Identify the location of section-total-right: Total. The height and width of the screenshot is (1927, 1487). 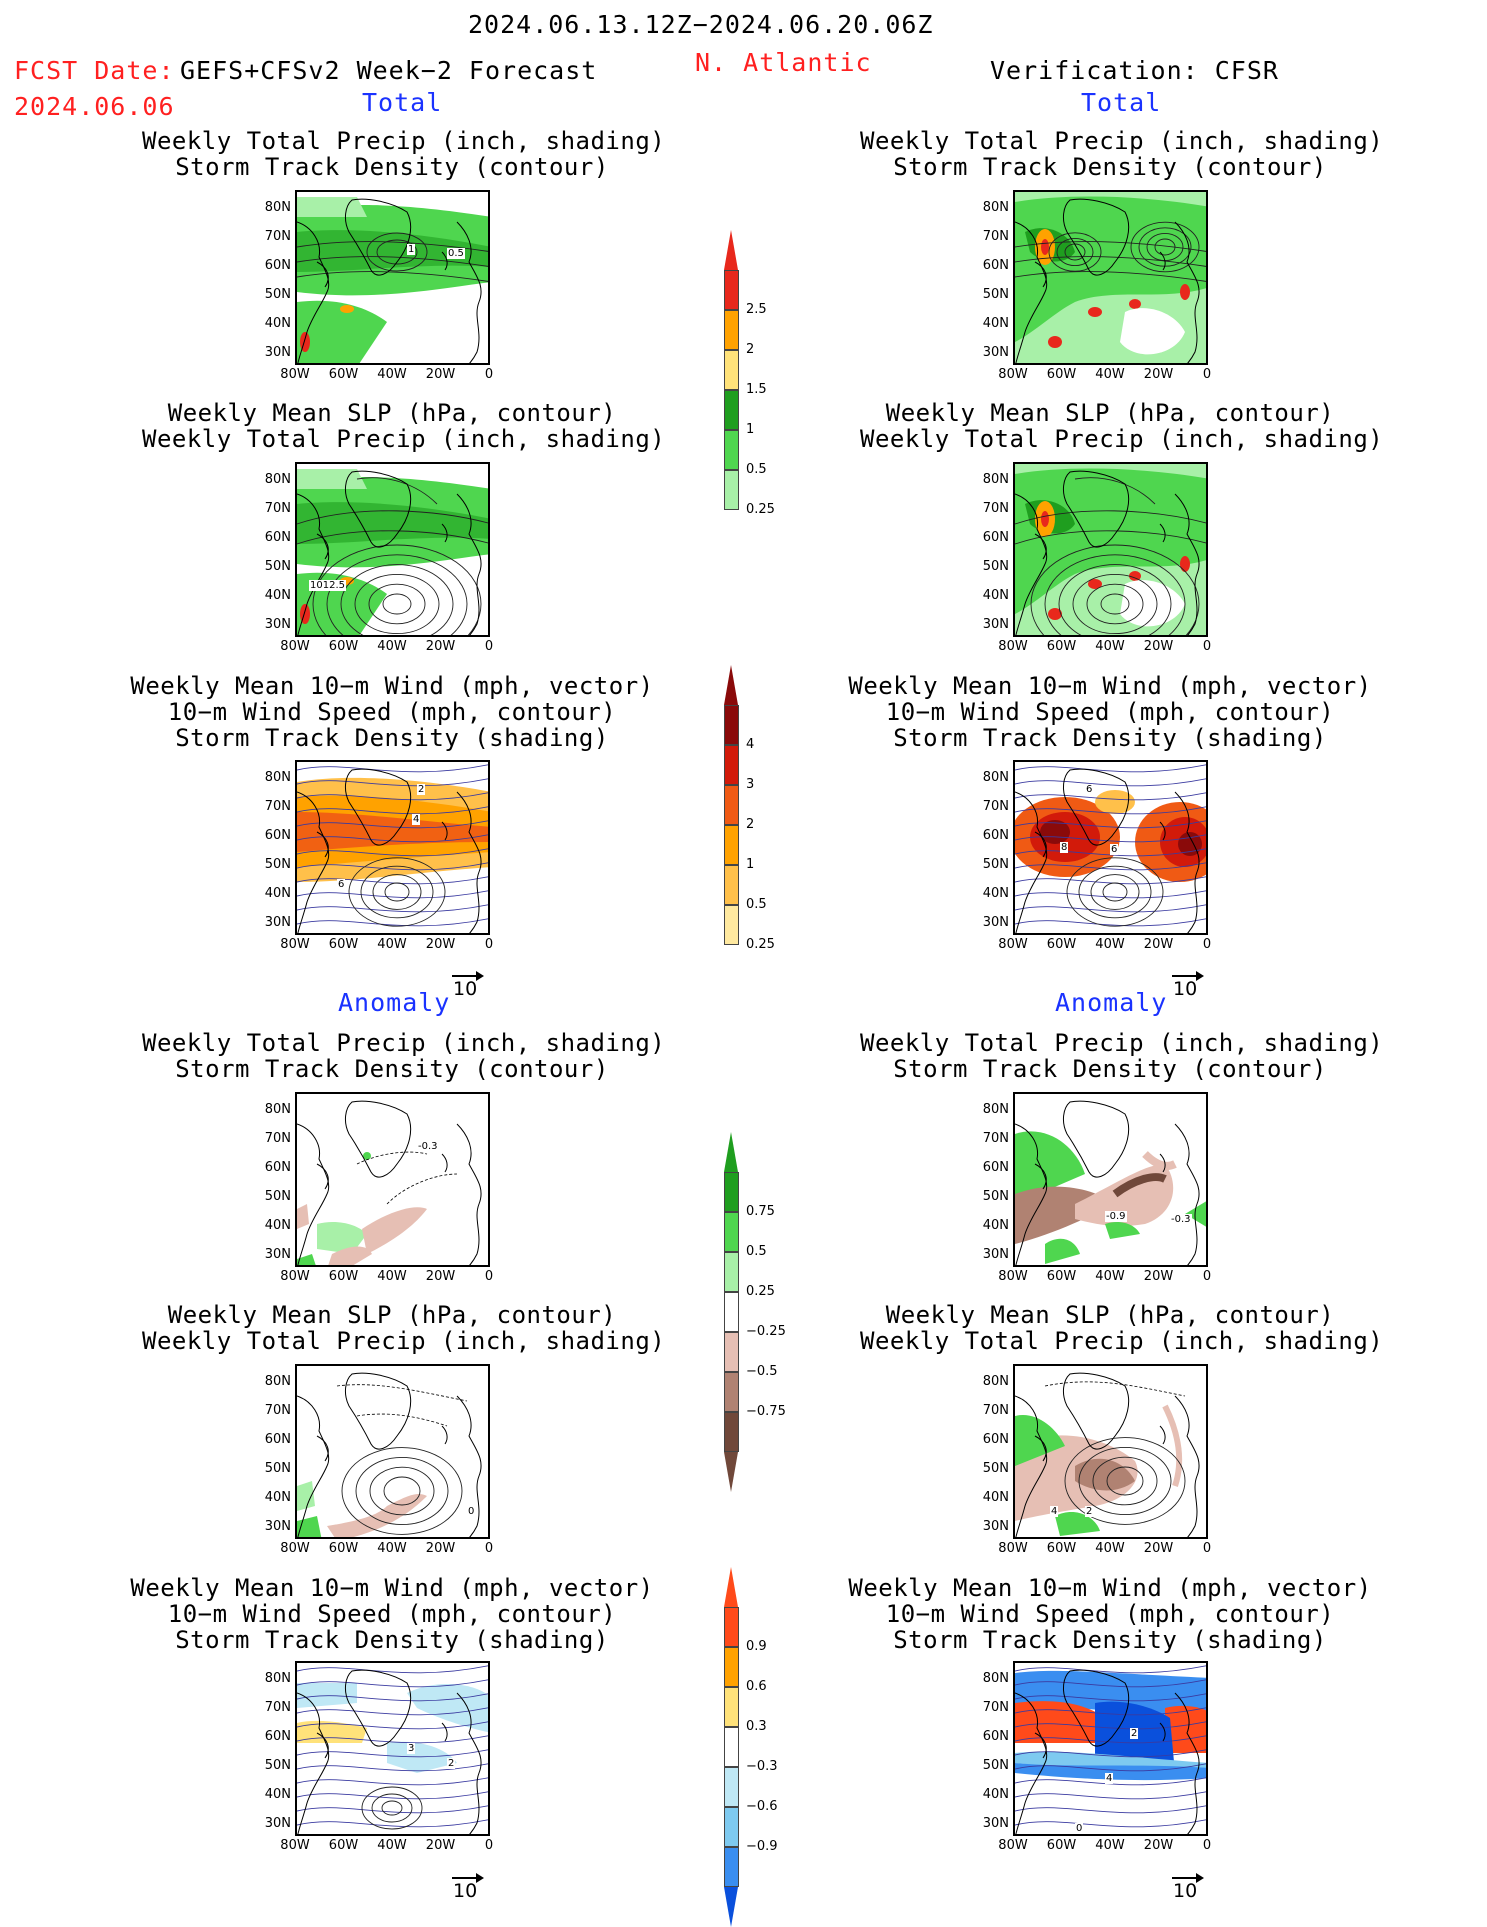
(1121, 102).